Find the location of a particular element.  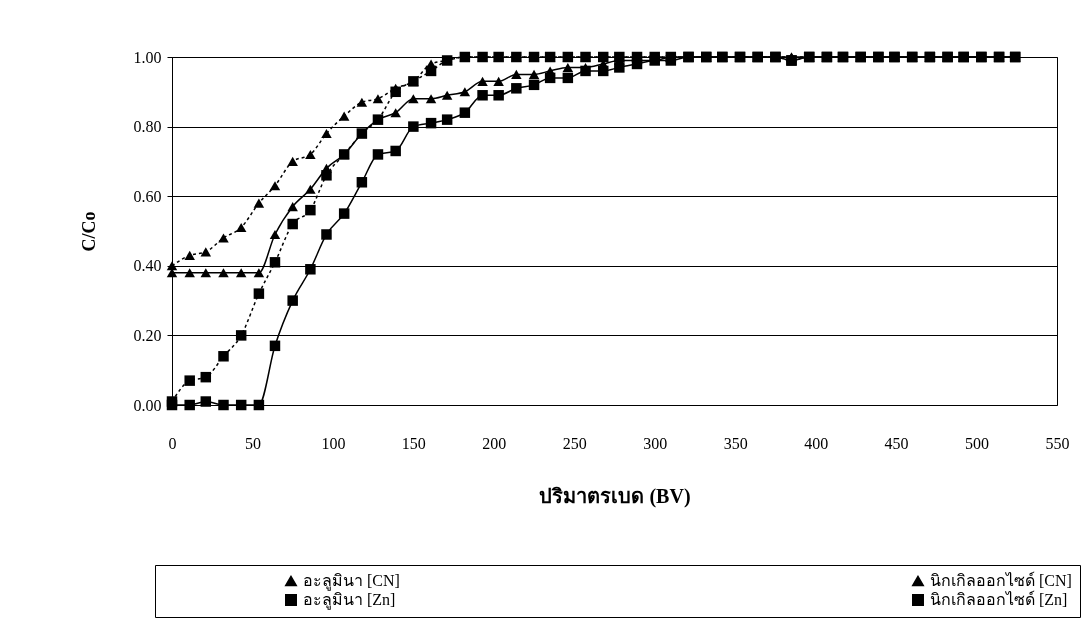

x-tick-label: 500 is located at coordinates (977, 443).